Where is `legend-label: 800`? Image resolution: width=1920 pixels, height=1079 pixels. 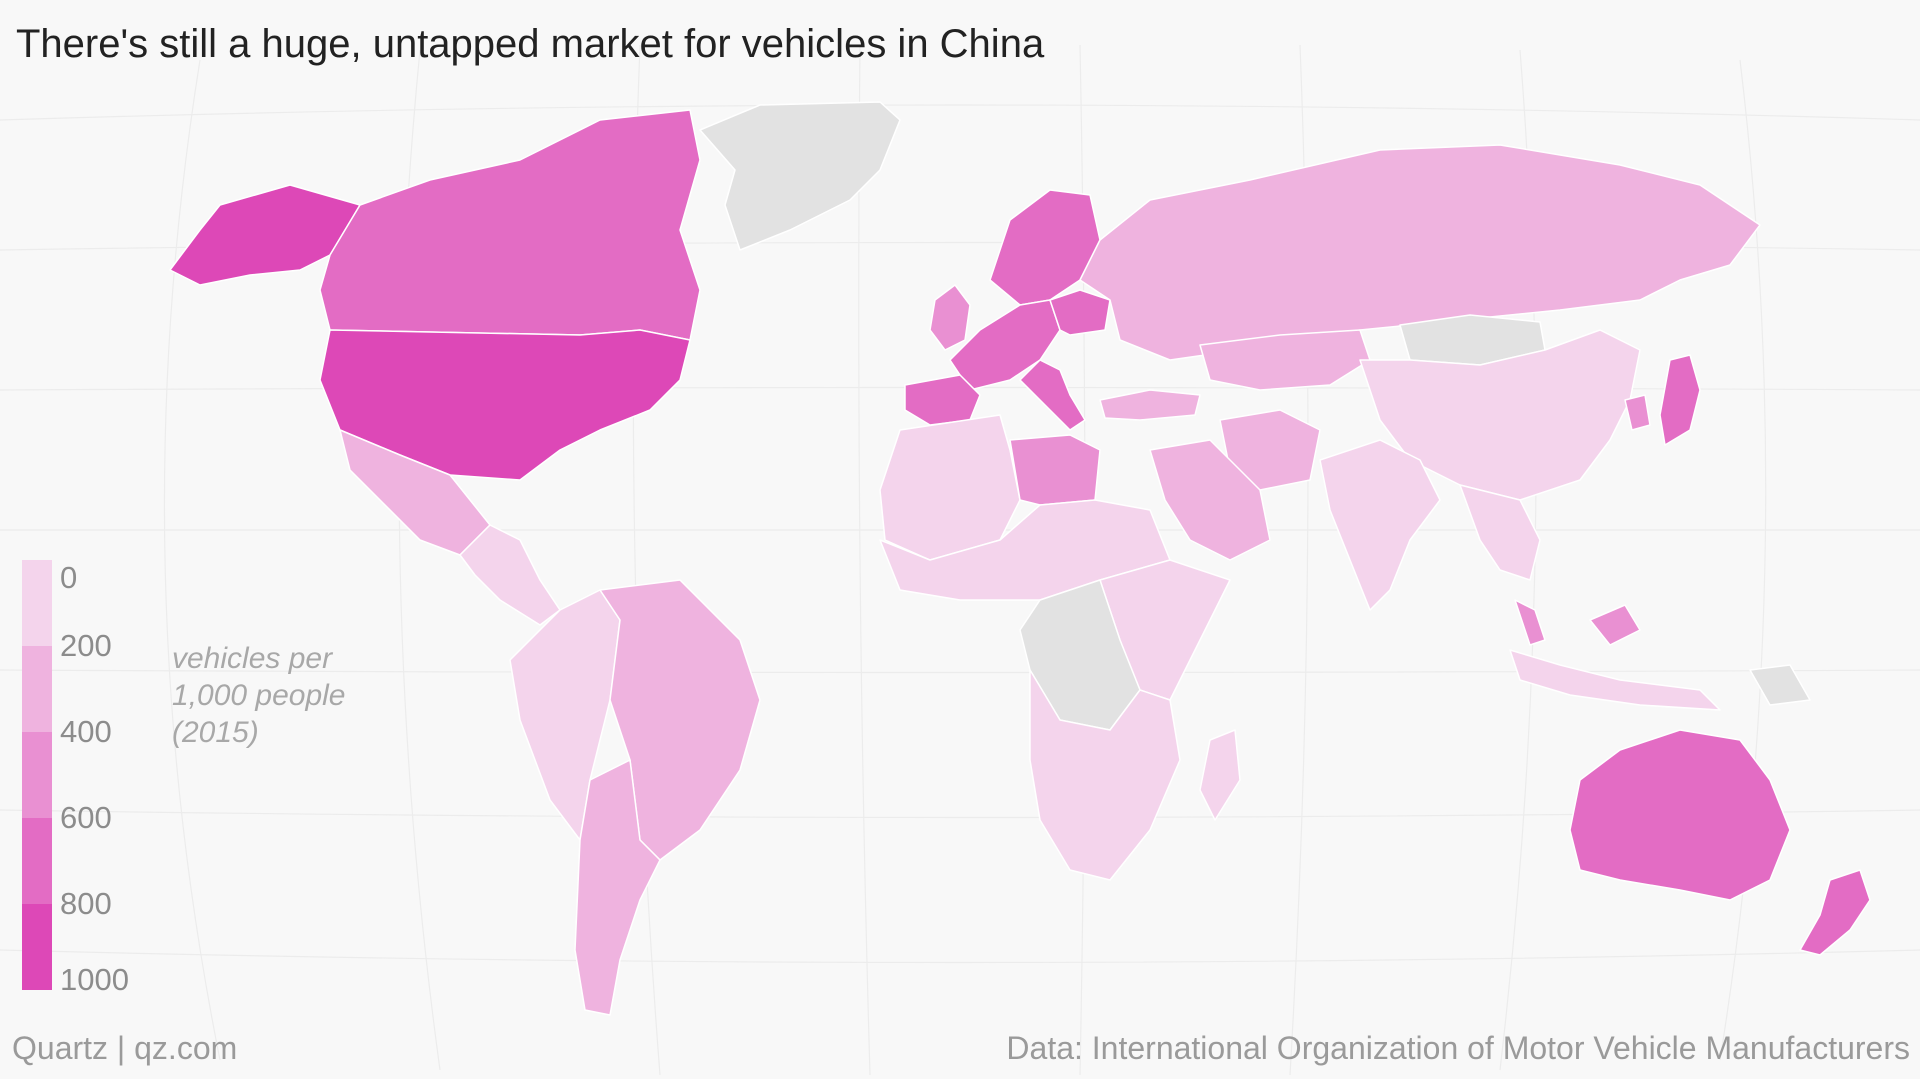
legend-label: 800 is located at coordinates (86, 903).